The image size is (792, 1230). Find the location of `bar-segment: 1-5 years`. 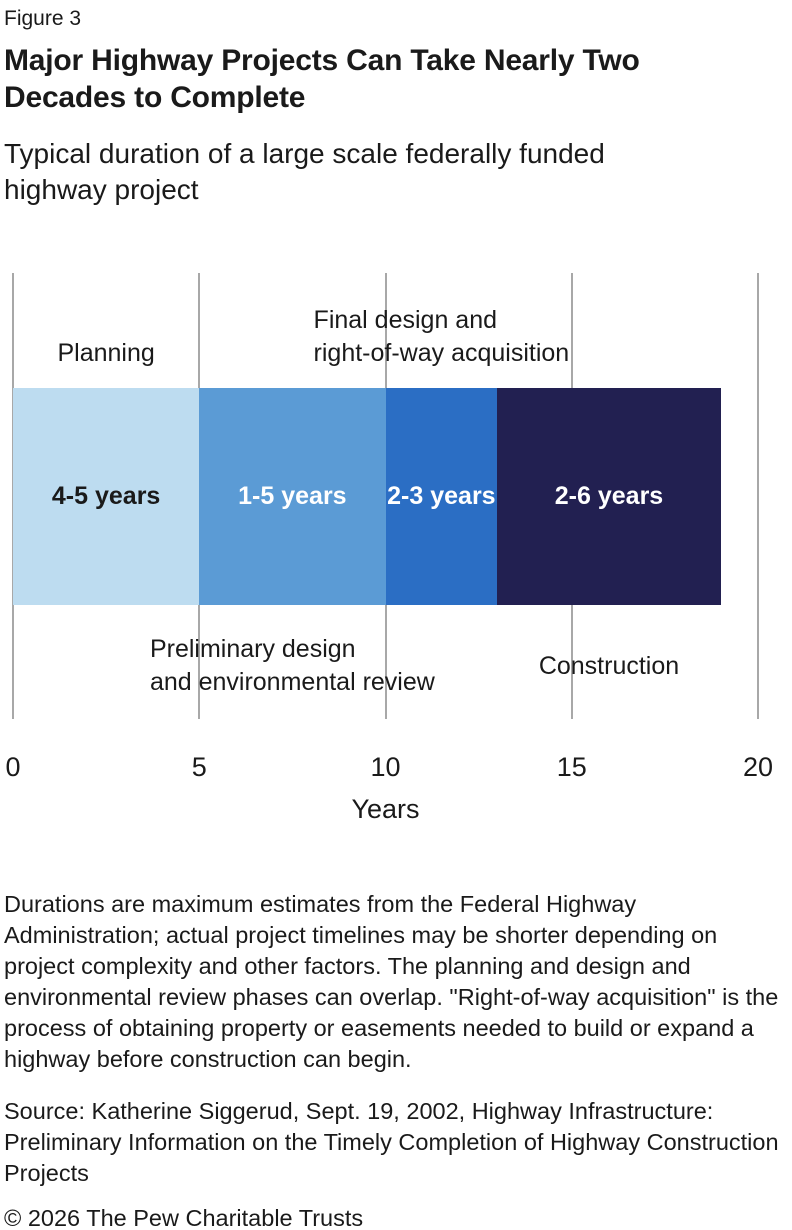

bar-segment: 1-5 years is located at coordinates (292, 496).